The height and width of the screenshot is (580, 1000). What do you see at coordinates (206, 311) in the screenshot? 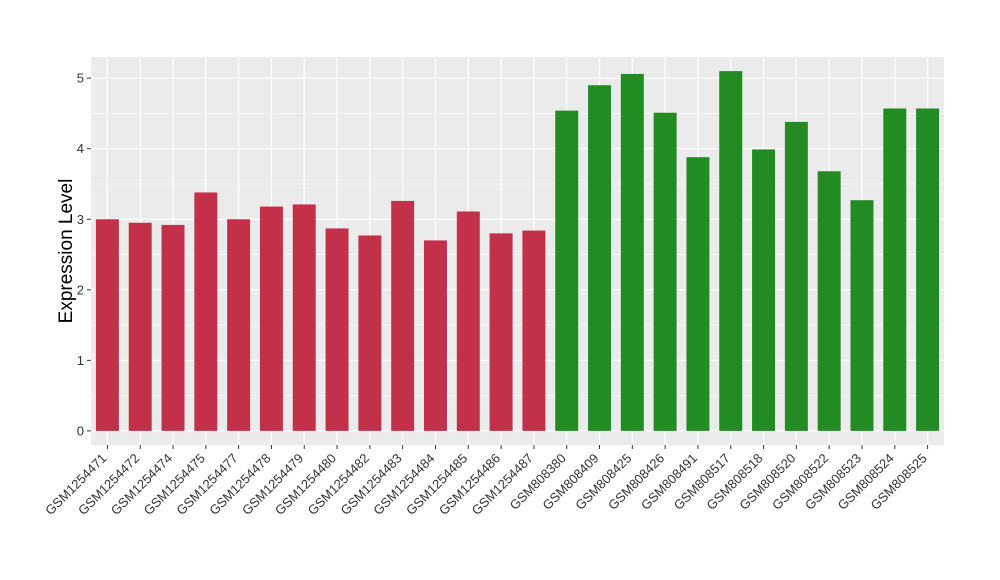
I see `bar-GSM1254475` at bounding box center [206, 311].